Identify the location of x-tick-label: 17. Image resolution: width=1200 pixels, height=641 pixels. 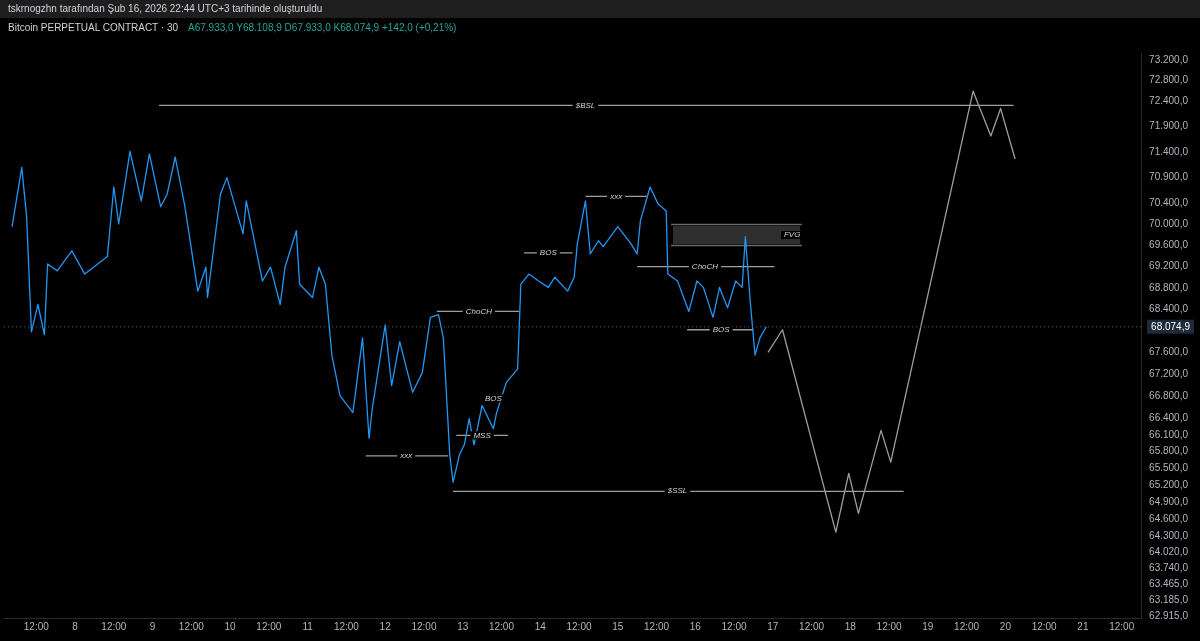
(773, 626).